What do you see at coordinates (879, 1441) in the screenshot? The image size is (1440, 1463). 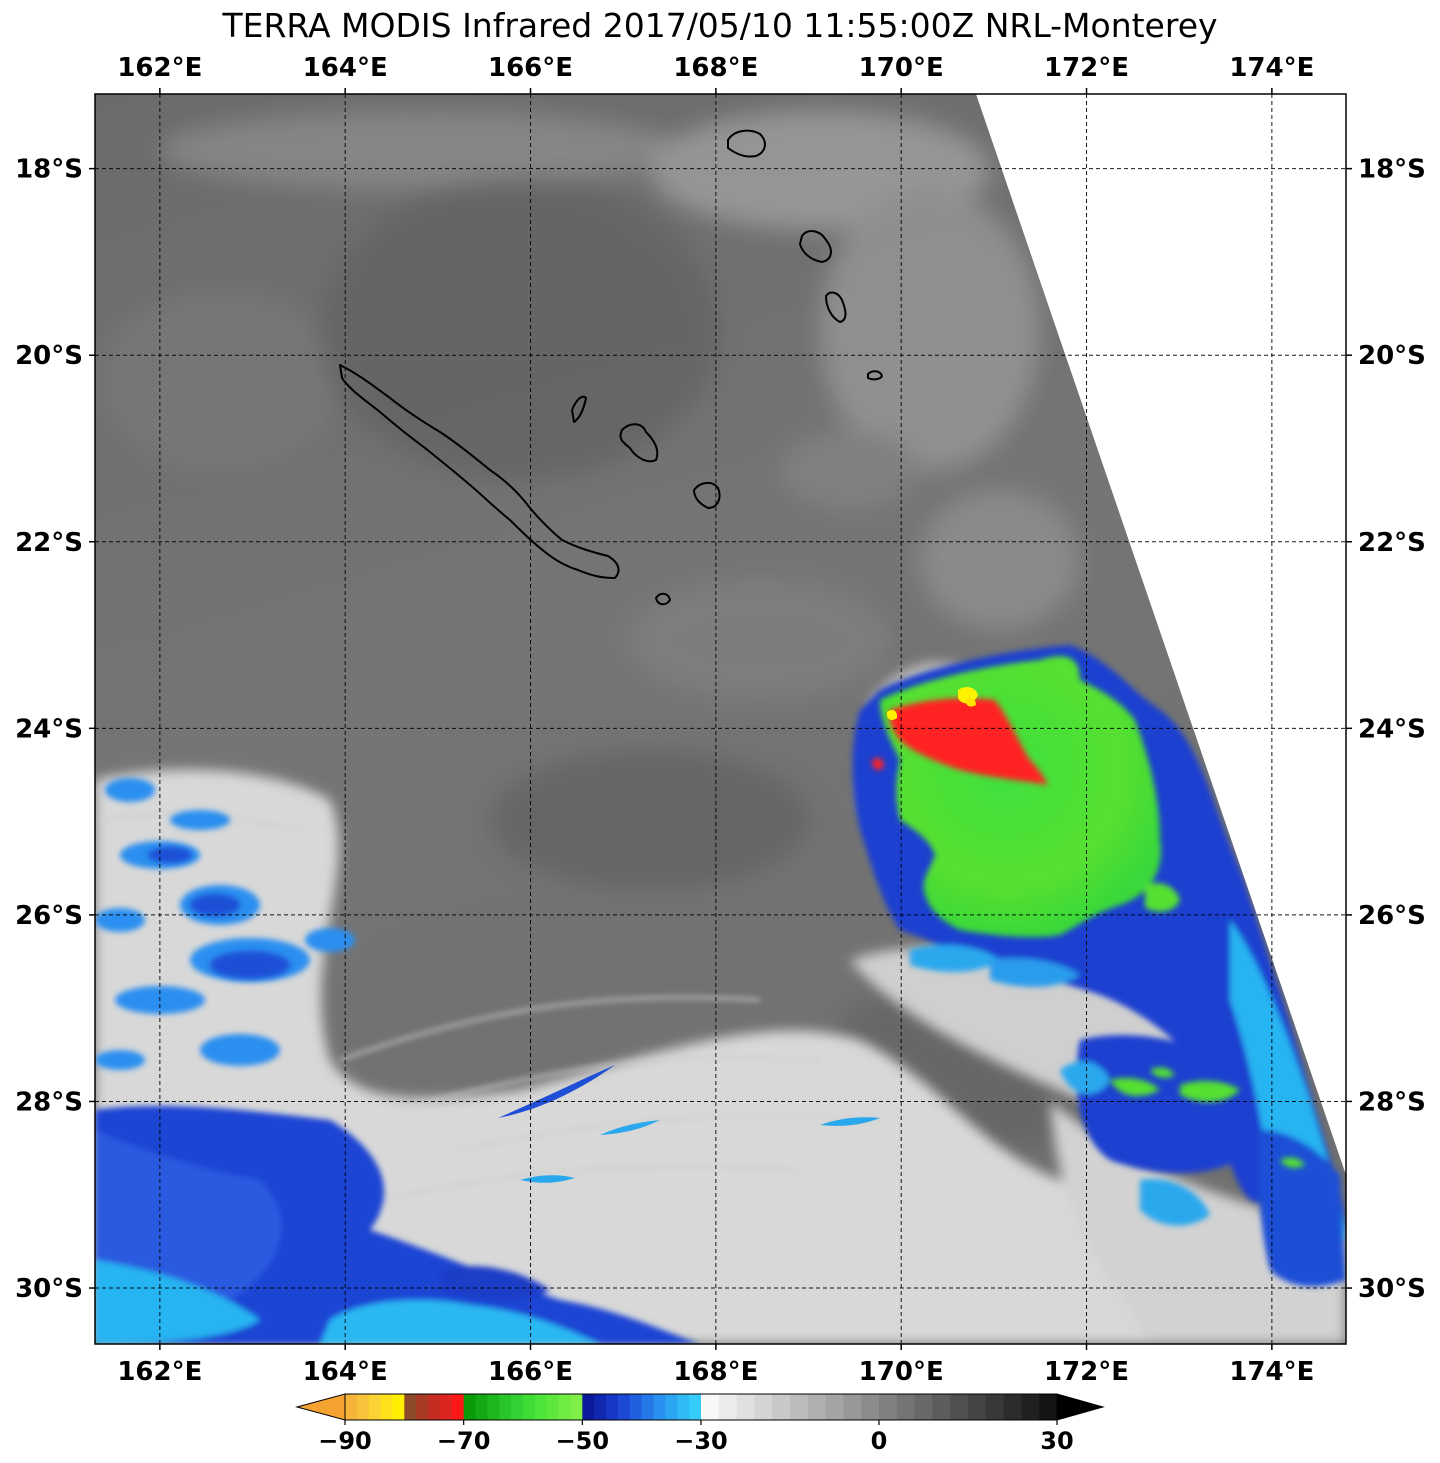 I see `colorbar-tick-label: 0` at bounding box center [879, 1441].